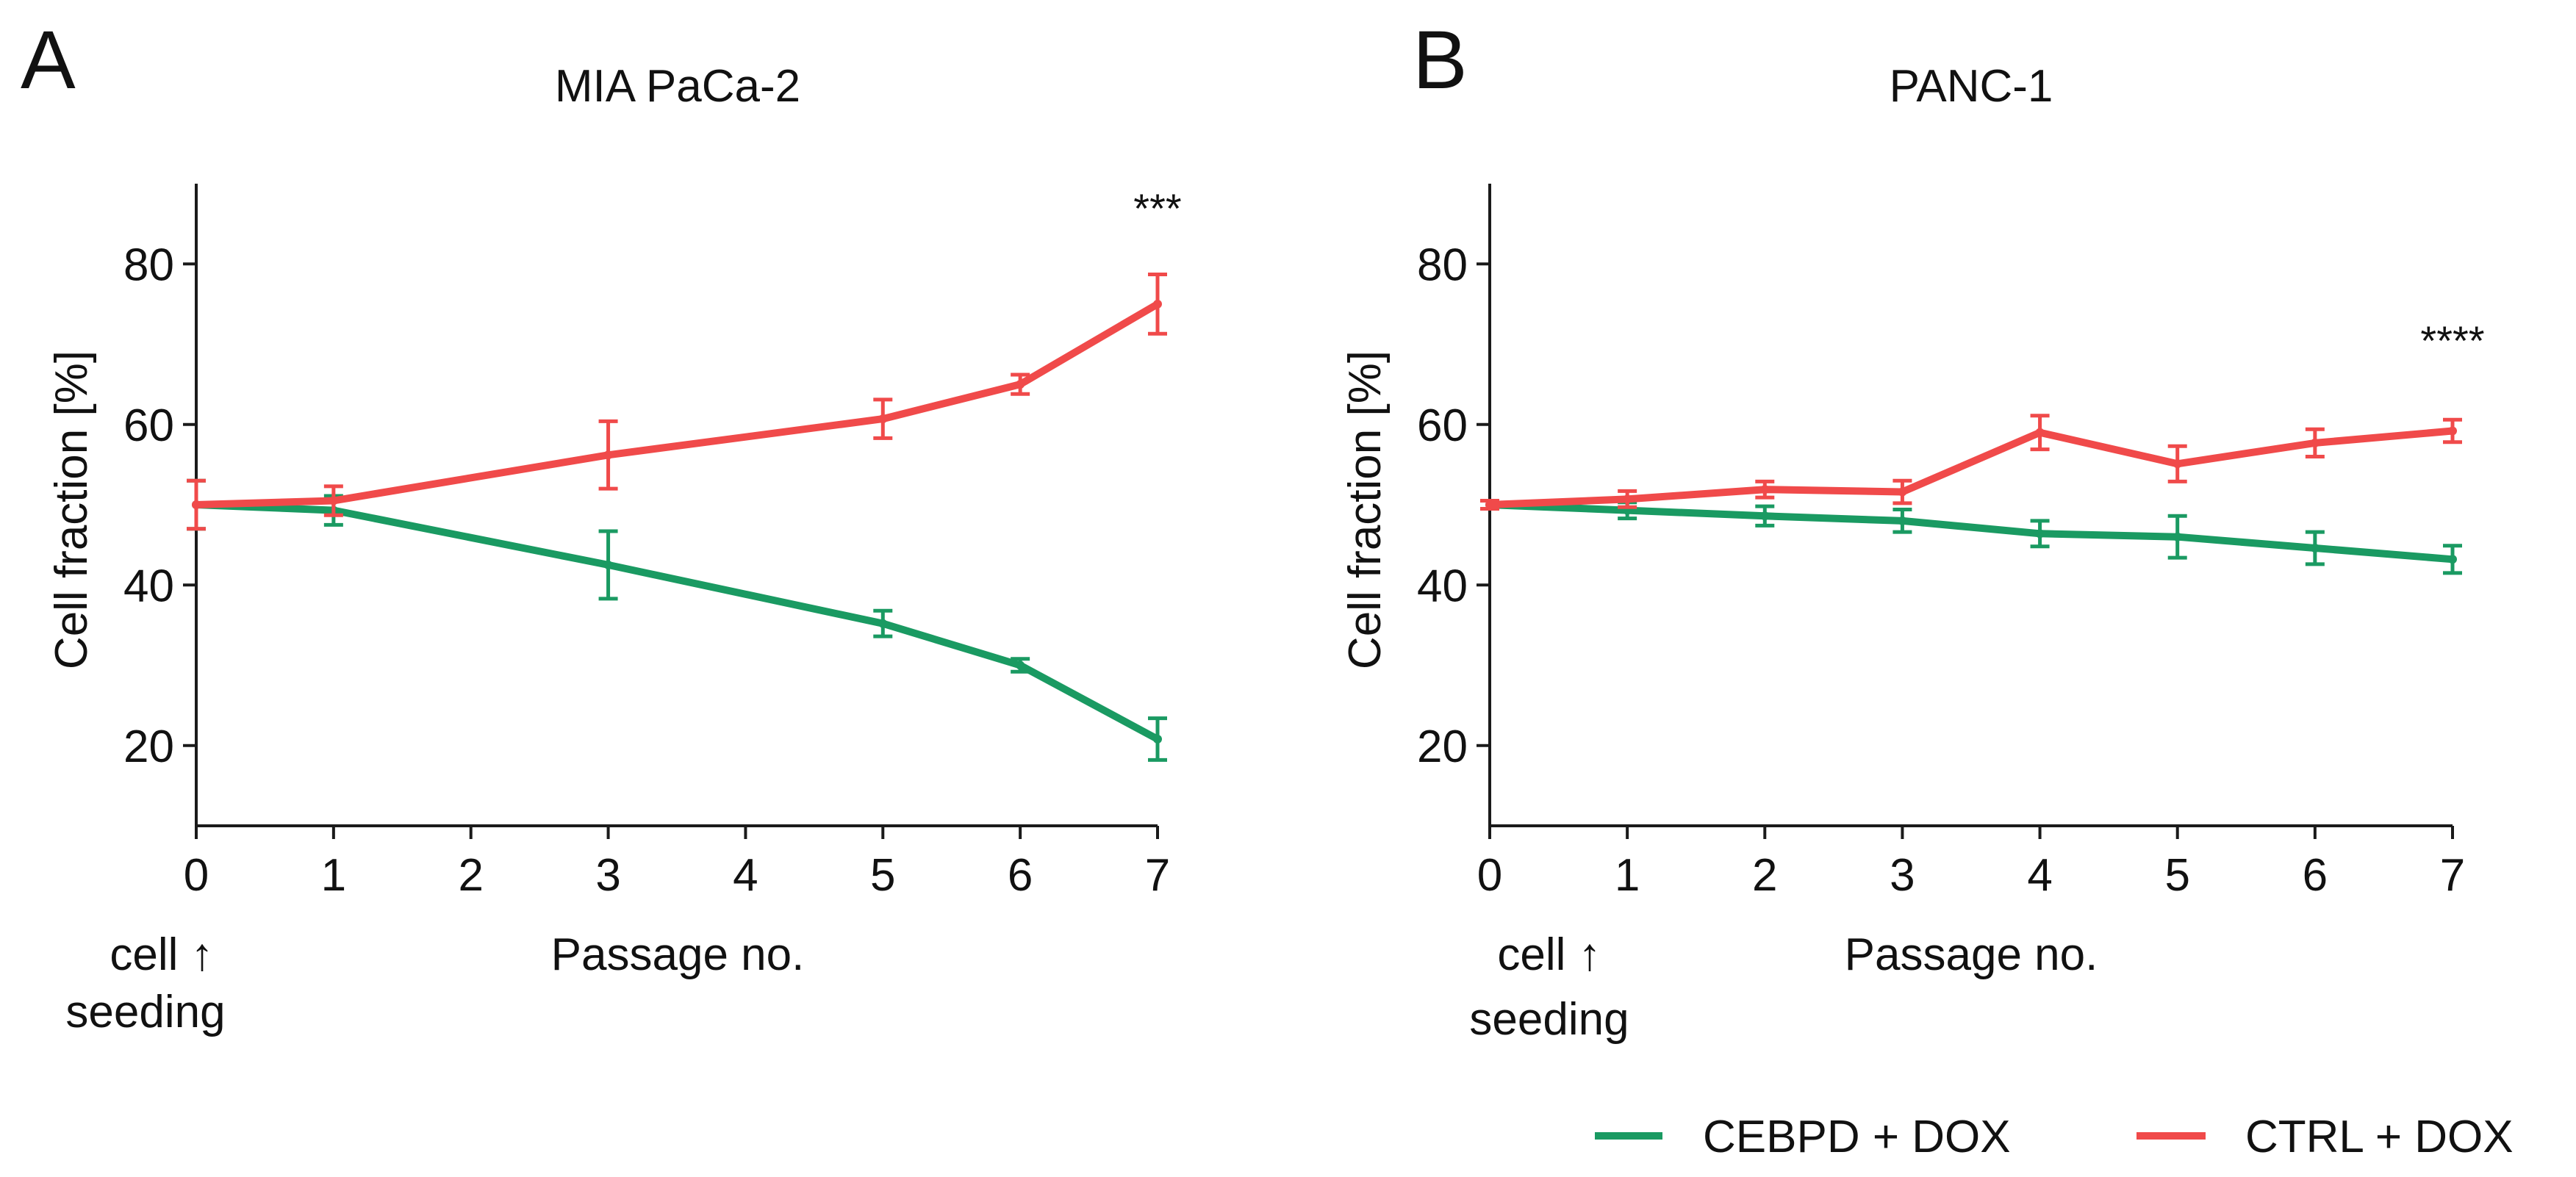 The image size is (2576, 1177). What do you see at coordinates (1971, 863) in the screenshot?
I see `x-ticks: 0 1 2 3 4 5 6 7` at bounding box center [1971, 863].